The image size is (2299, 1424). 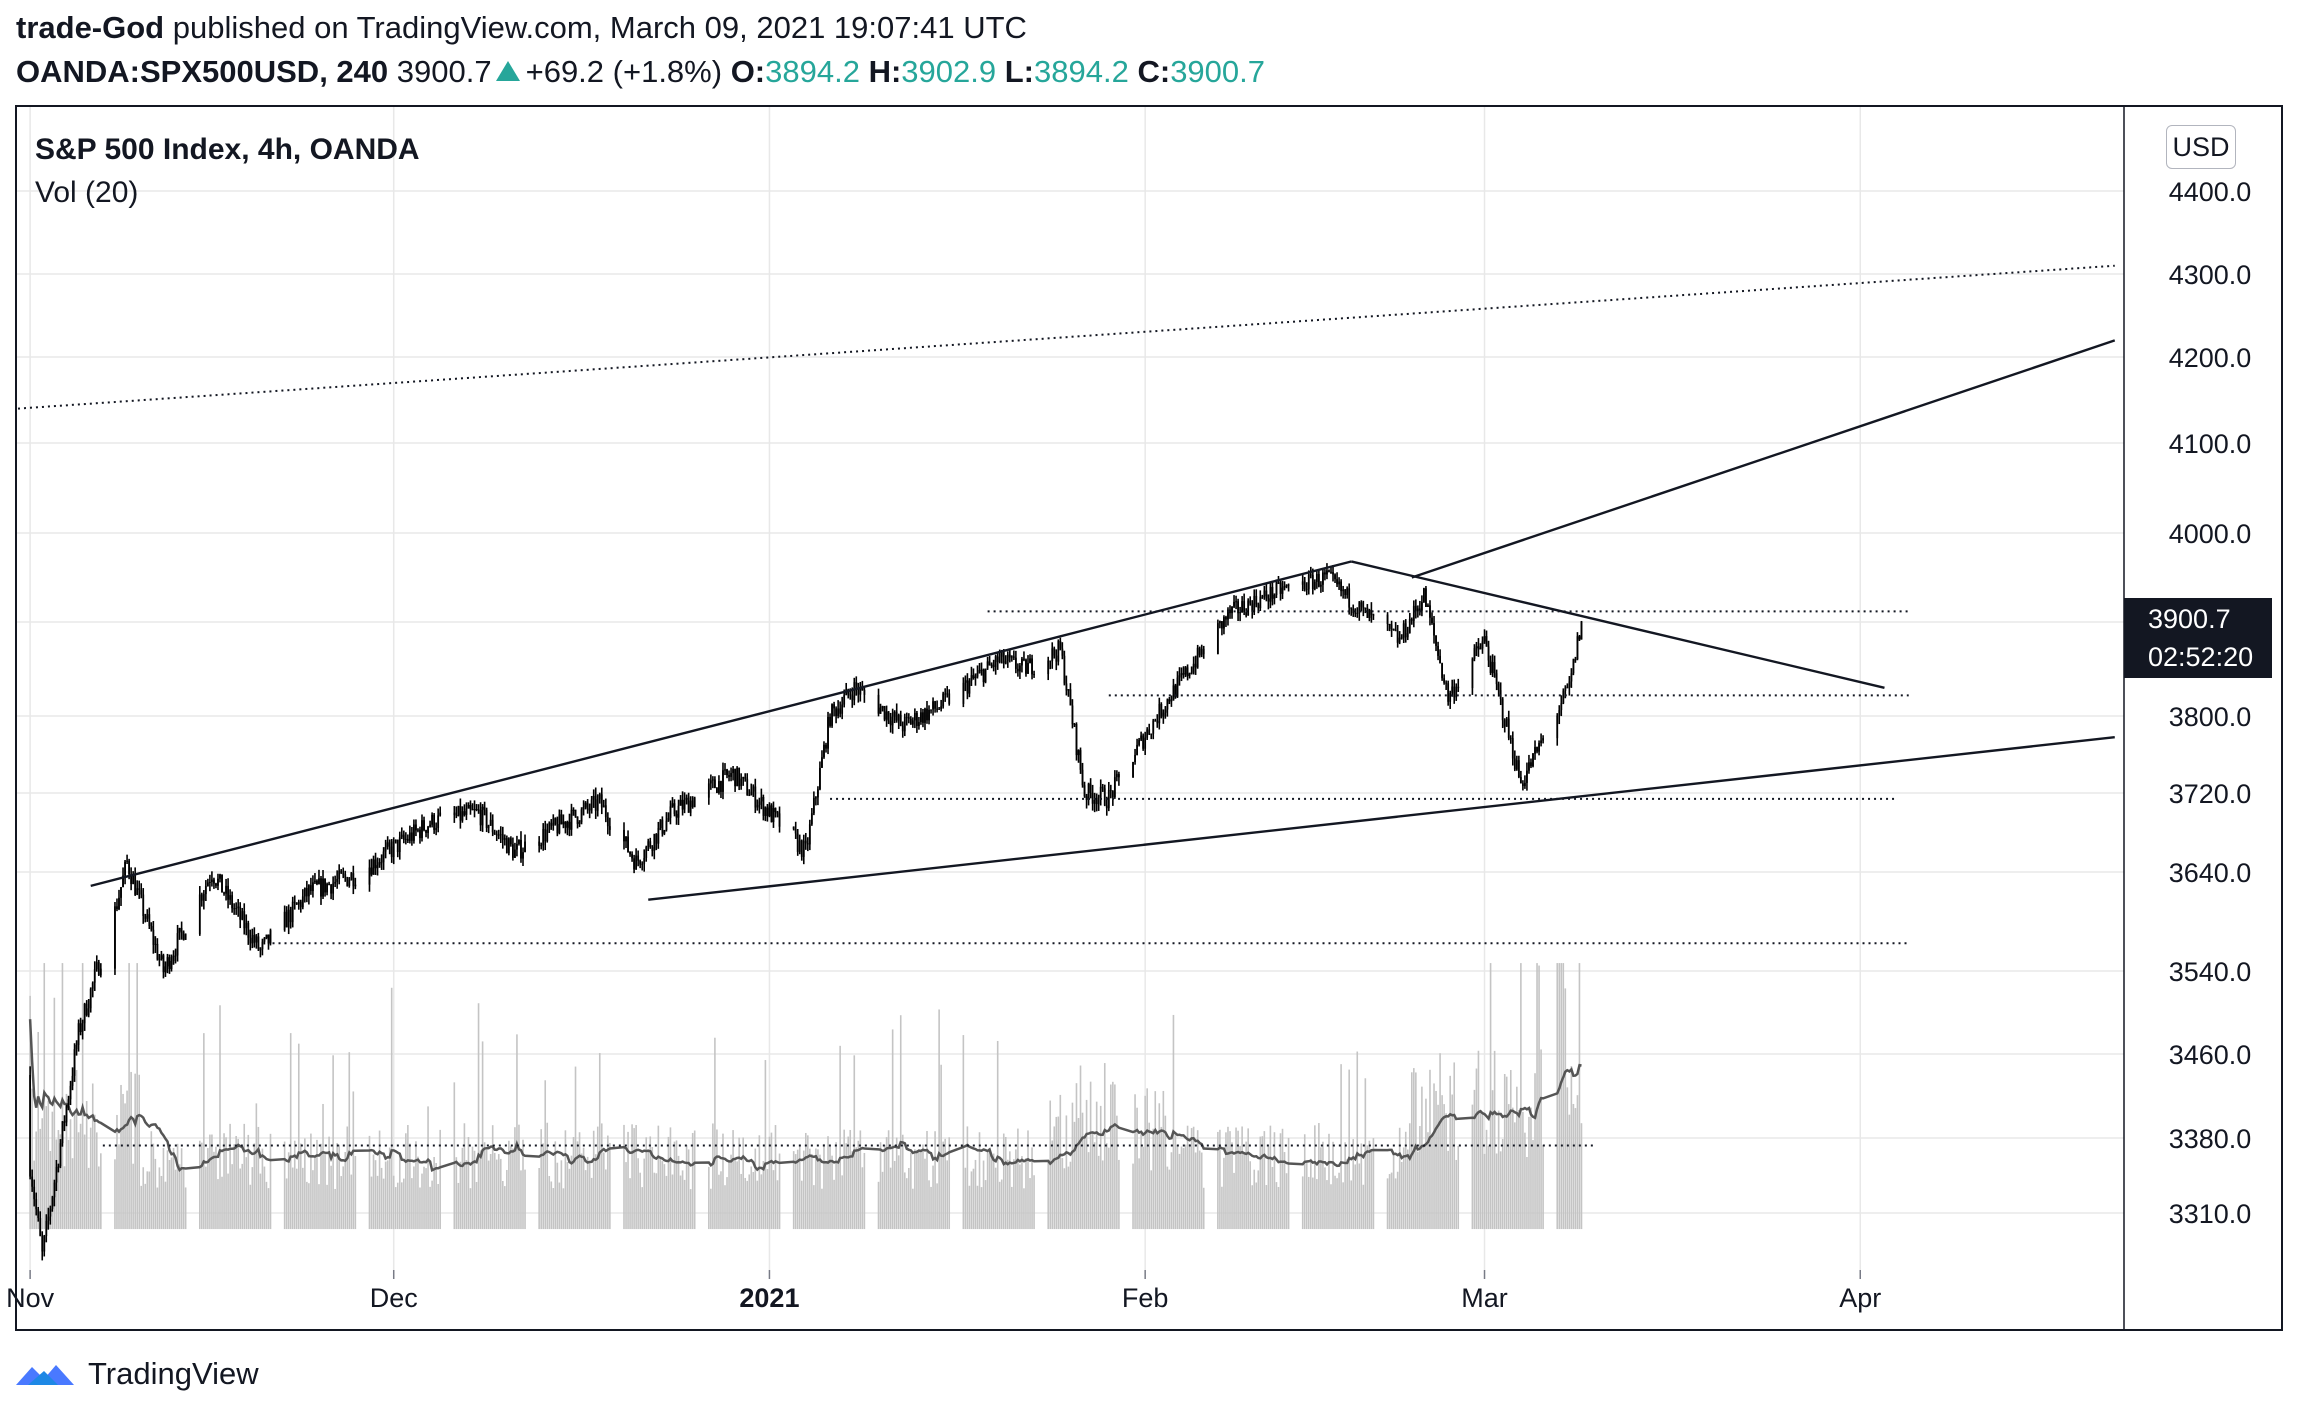 I want to click on tradingview-logo: TradingView, so click(x=136, y=1374).